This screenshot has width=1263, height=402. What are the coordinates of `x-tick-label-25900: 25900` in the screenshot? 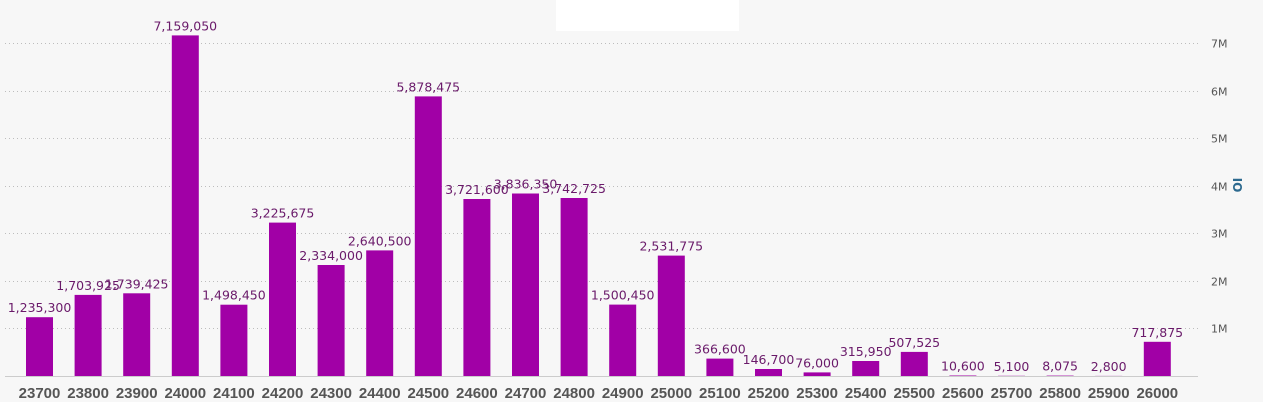 It's located at (1109, 393).